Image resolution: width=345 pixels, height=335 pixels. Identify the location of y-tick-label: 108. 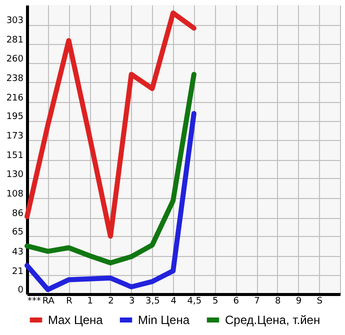
(15, 194).